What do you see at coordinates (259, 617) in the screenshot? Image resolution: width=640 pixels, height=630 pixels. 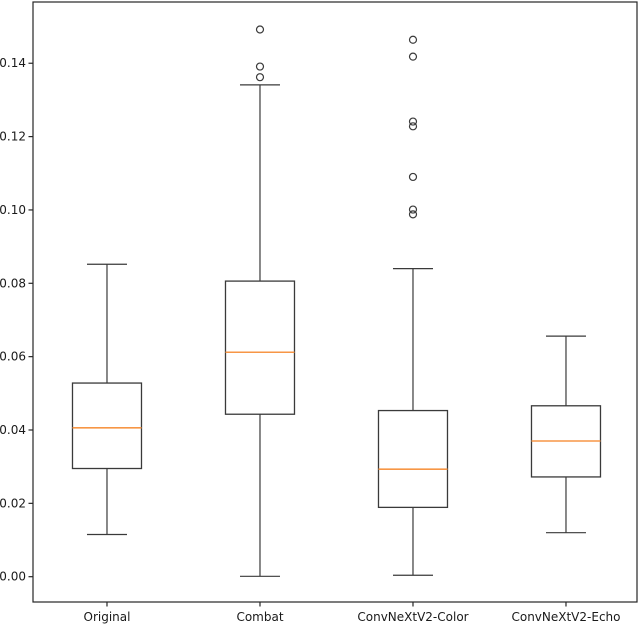 I see `x-axis-tick-label: Combat` at bounding box center [259, 617].